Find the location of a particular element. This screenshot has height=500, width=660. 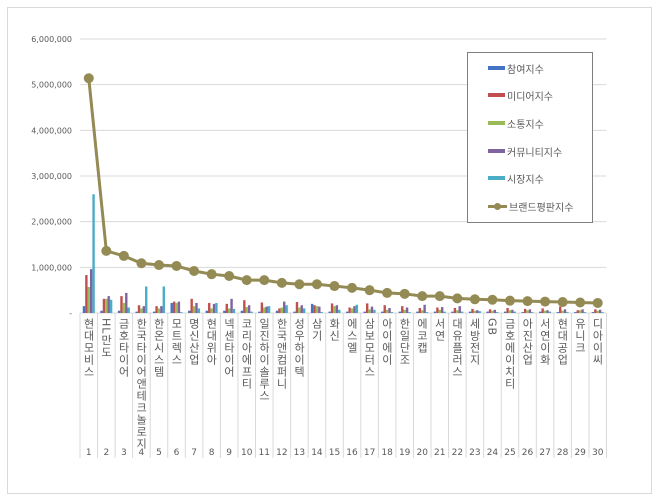

x-rank-label: 13 is located at coordinates (299, 453).